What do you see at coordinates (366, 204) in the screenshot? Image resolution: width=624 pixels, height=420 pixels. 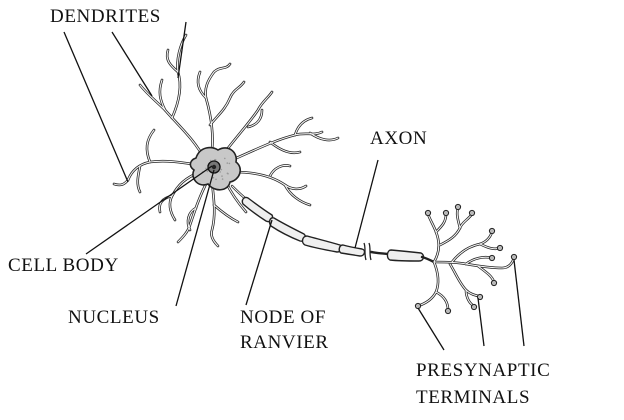 I see `leader-axon` at bounding box center [366, 204].